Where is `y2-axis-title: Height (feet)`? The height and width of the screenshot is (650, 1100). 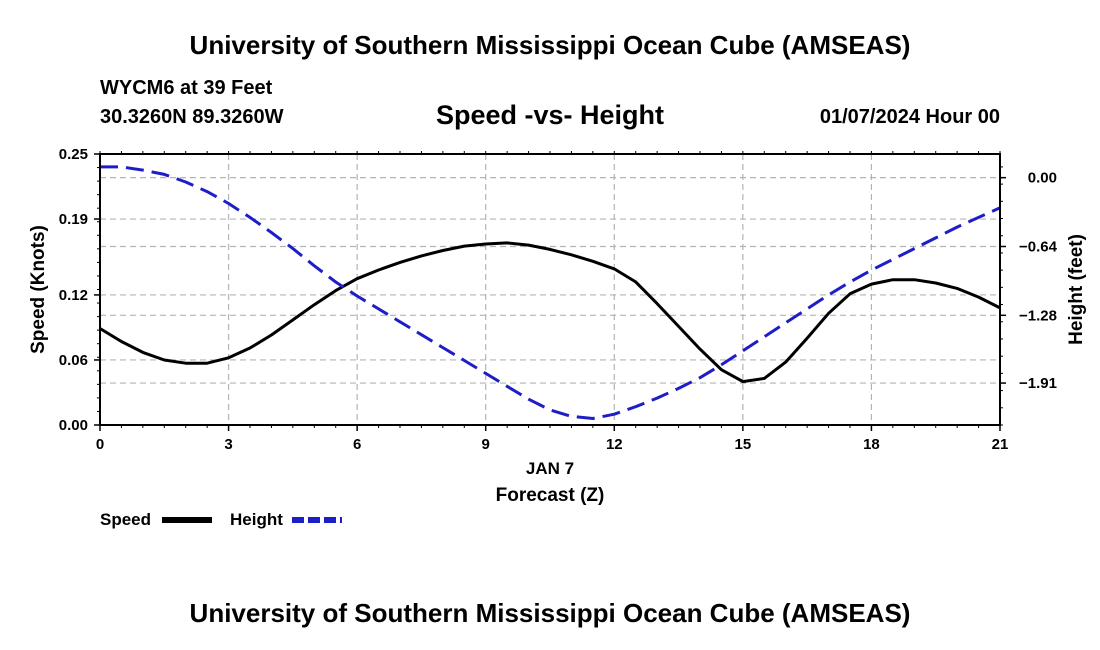 y2-axis-title: Height (feet) is located at coordinates (1076, 289).